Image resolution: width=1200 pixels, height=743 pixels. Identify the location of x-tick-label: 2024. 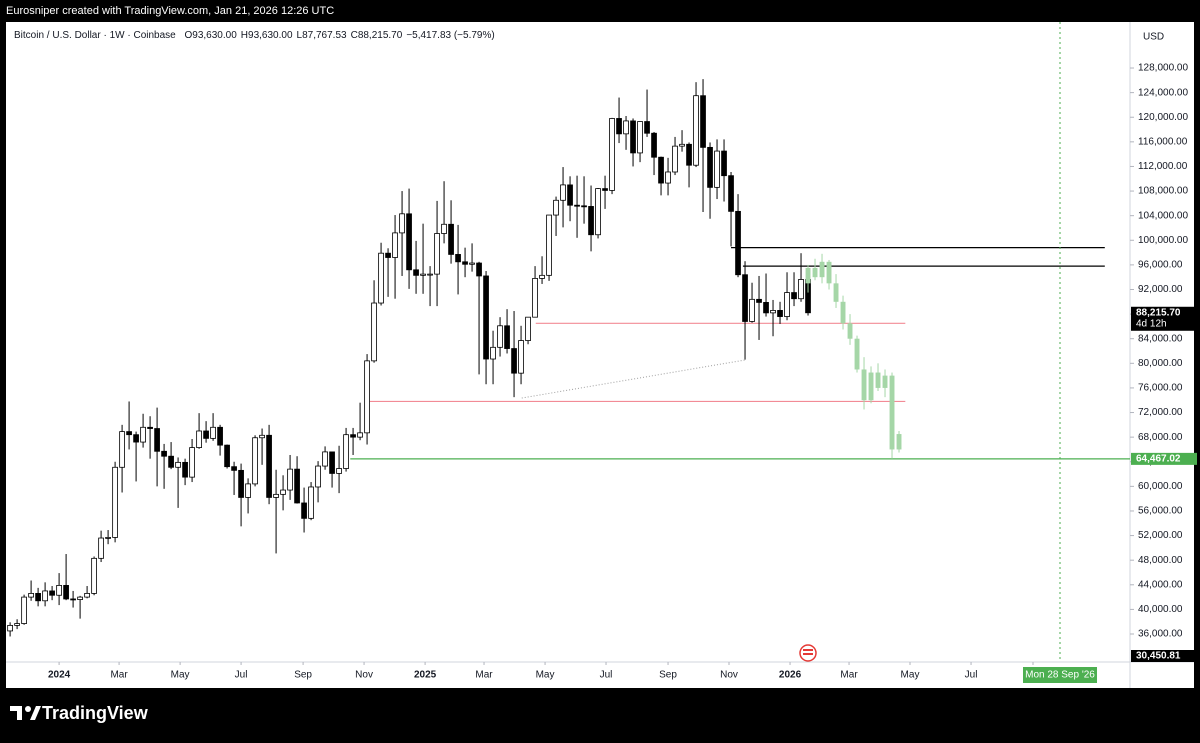
(59, 675).